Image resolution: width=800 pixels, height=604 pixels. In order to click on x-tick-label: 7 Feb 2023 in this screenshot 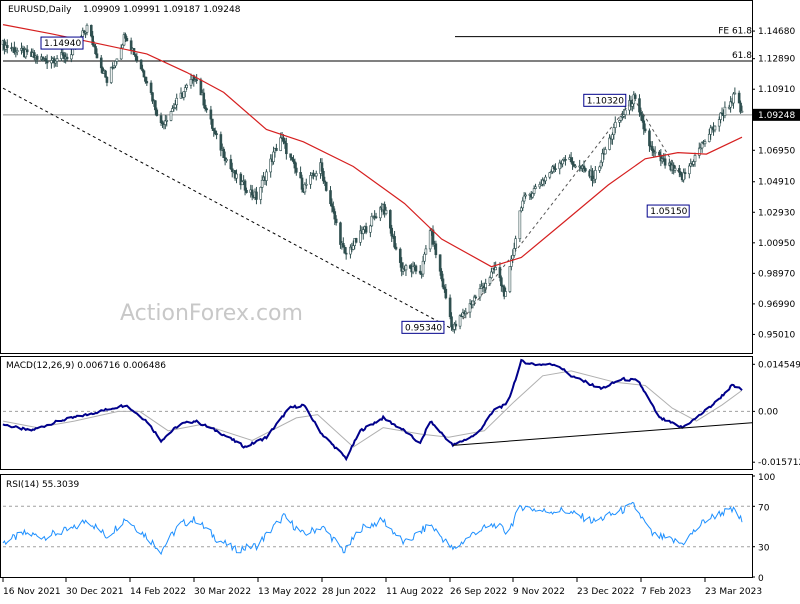, I will do `click(666, 592)`.